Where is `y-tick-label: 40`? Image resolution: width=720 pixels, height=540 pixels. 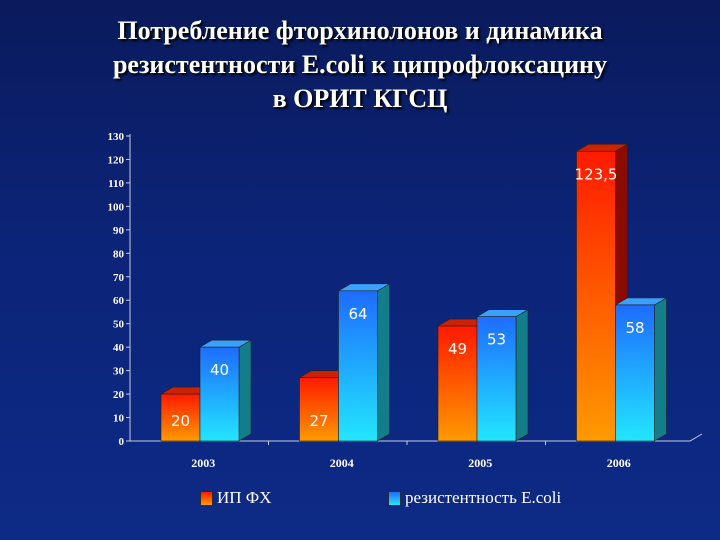
y-tick-label: 40 is located at coordinates (119, 348).